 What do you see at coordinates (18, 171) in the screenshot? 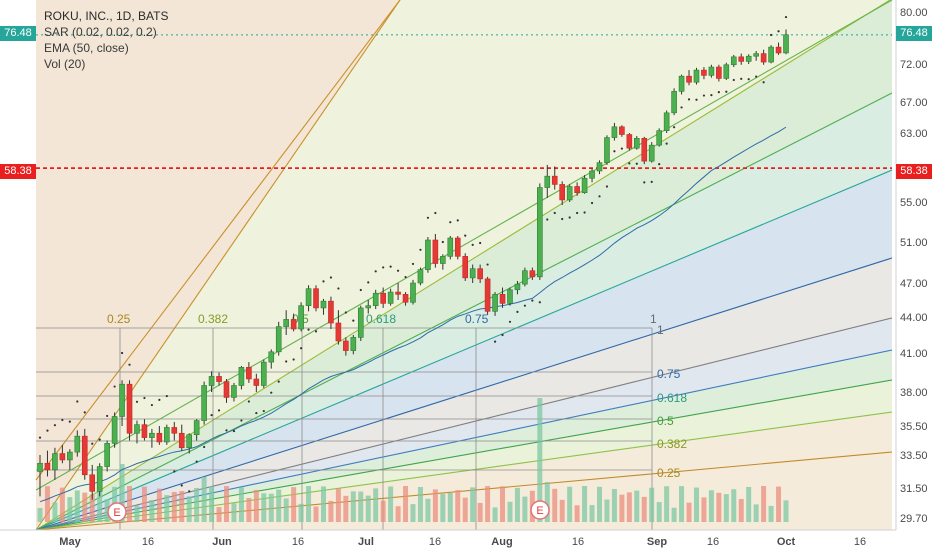
I see `line-price-badge-left: 58.38` at bounding box center [18, 171].